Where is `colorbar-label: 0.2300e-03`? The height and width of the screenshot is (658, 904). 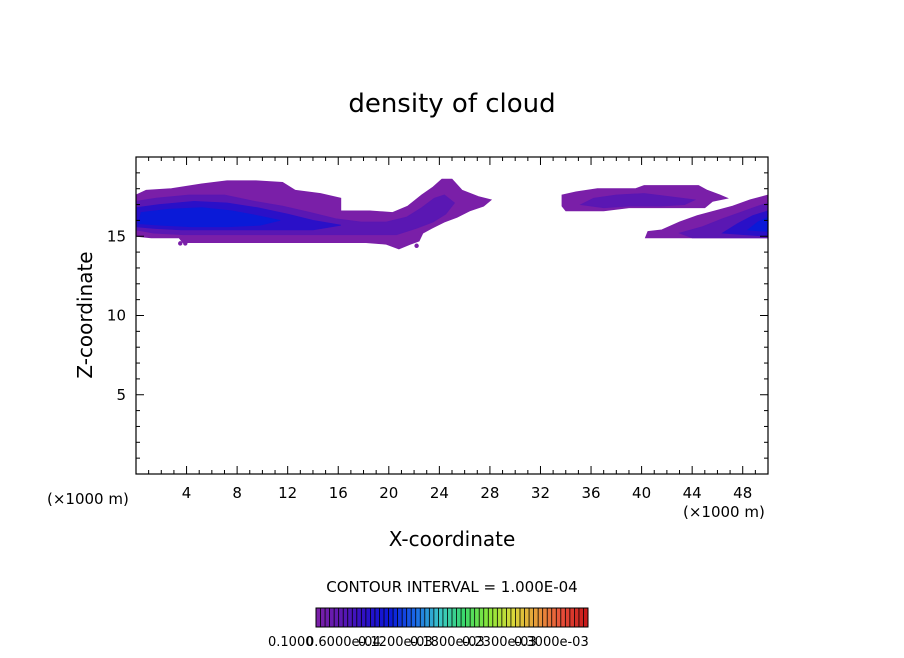
colorbar-label: 0.2300e-03 is located at coordinates (499, 642).